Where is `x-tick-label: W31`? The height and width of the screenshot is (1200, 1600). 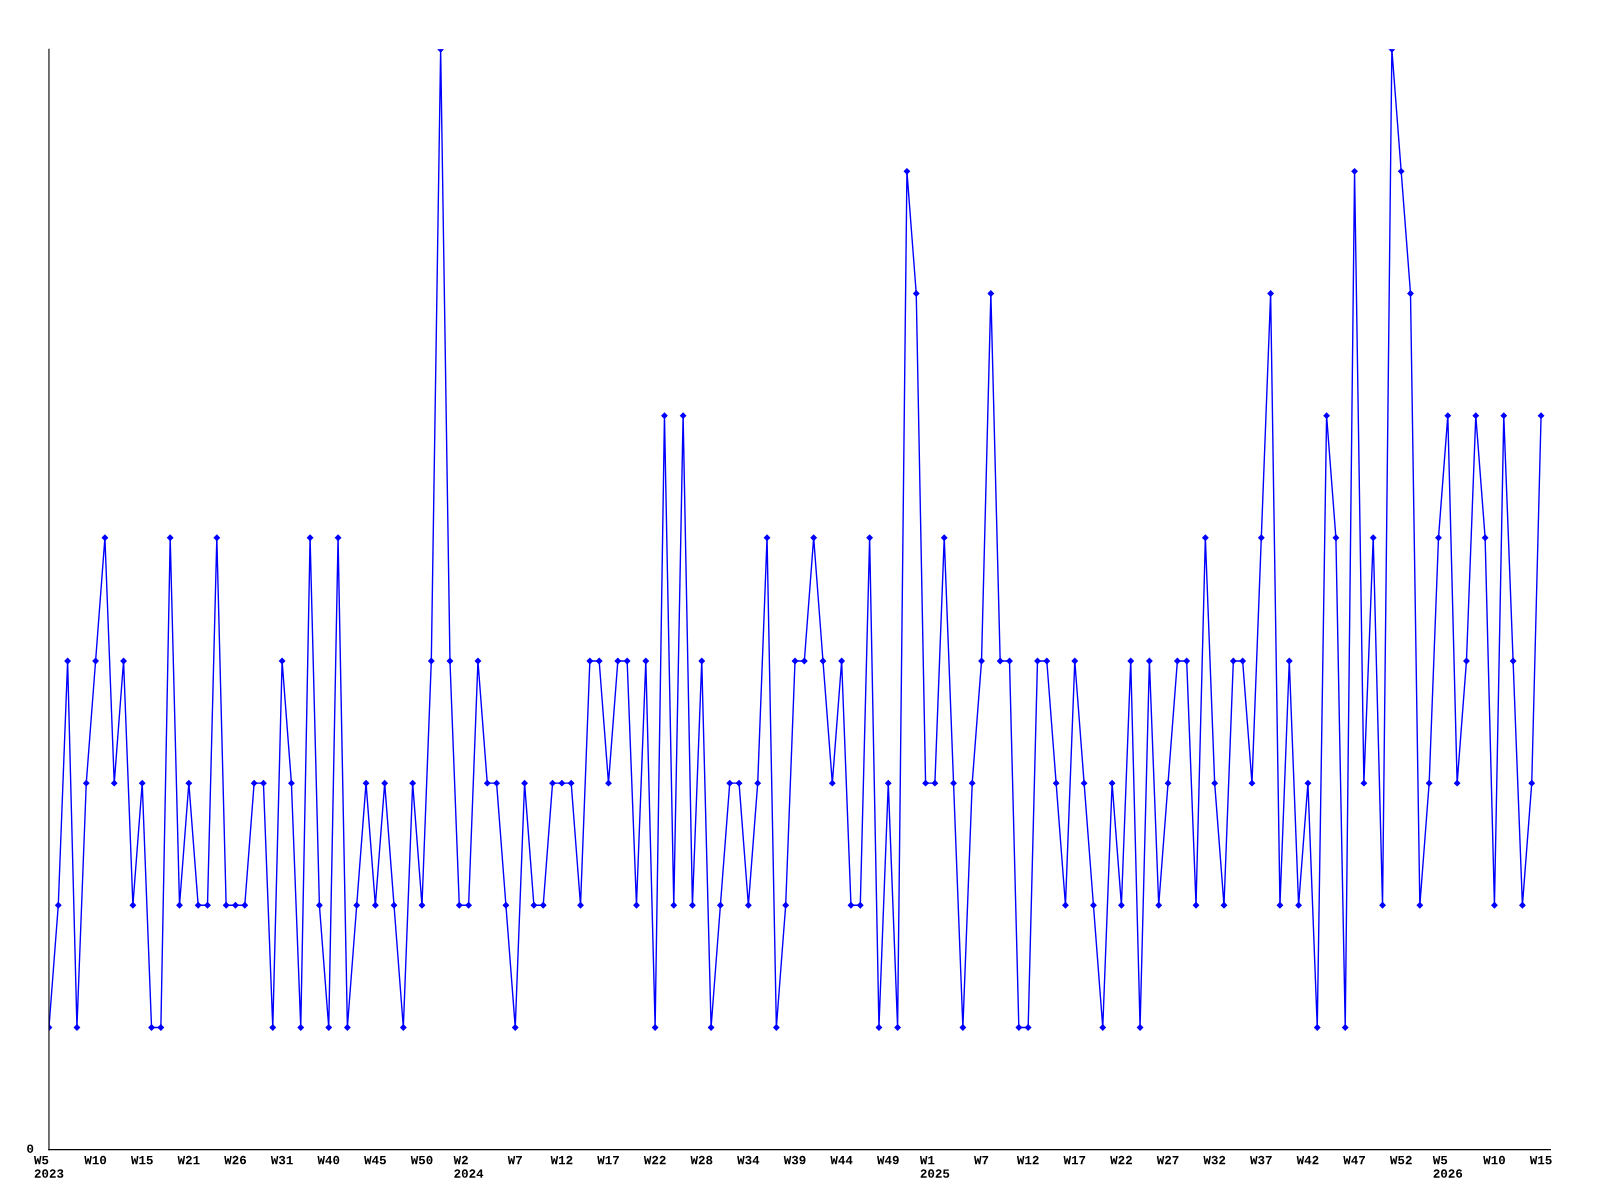 x-tick-label: W31 is located at coordinates (281, 1160).